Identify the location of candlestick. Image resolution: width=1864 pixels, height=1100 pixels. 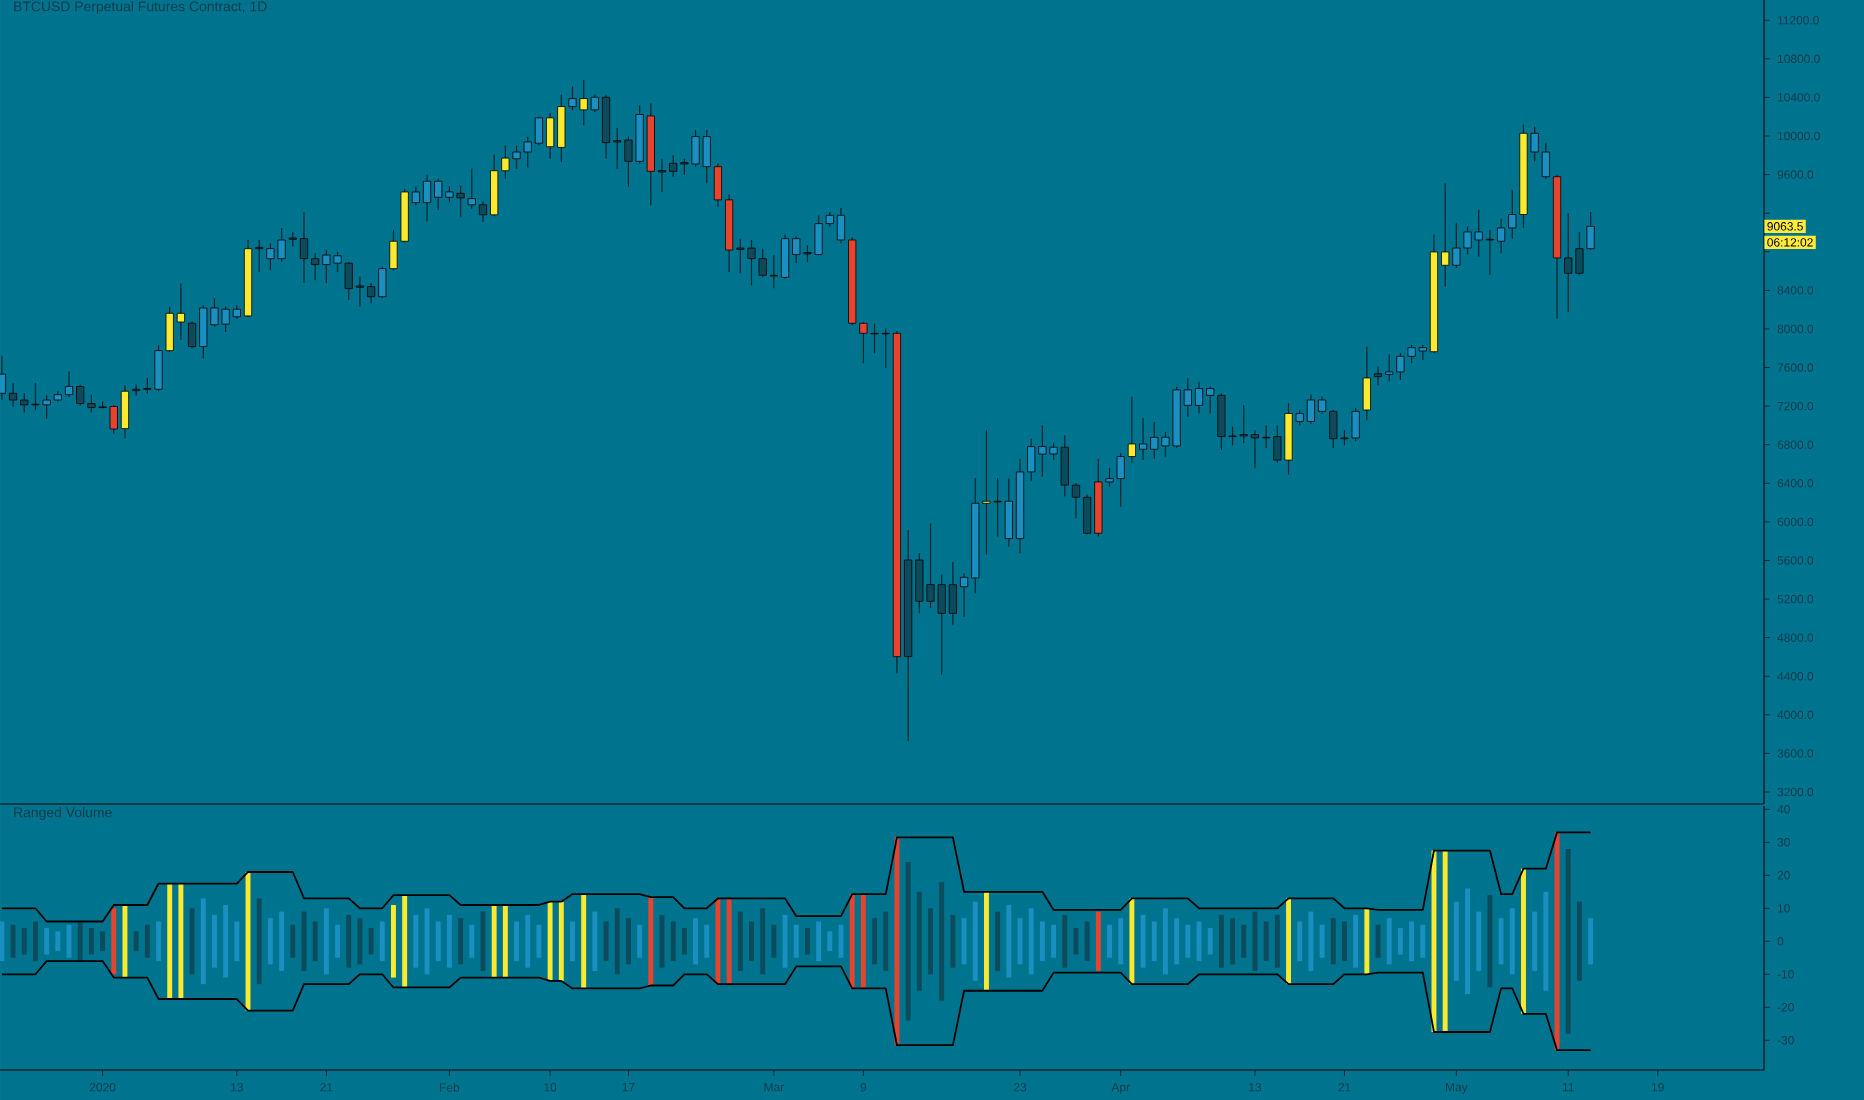
(1366, 383).